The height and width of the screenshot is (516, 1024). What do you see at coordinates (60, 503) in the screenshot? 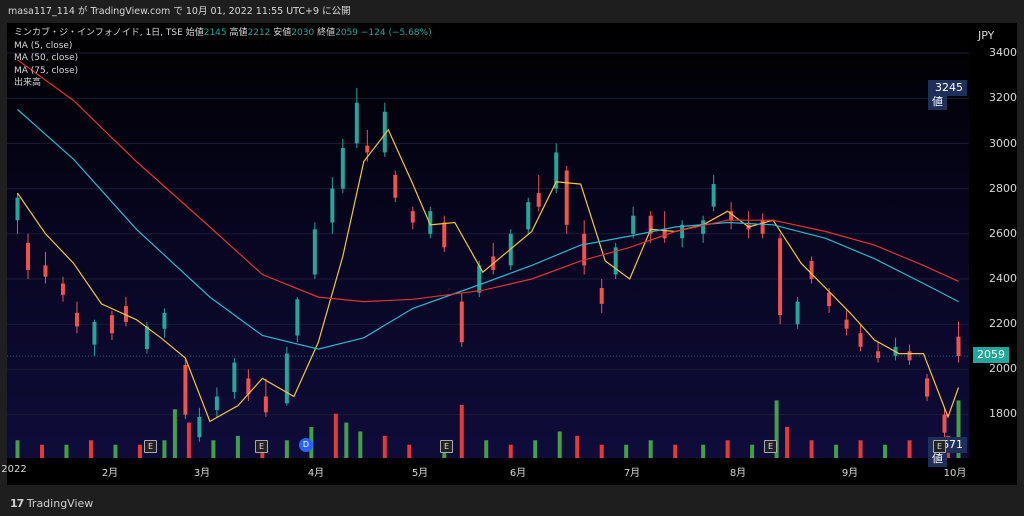
I see `tv-brand-text: TradingView` at bounding box center [60, 503].